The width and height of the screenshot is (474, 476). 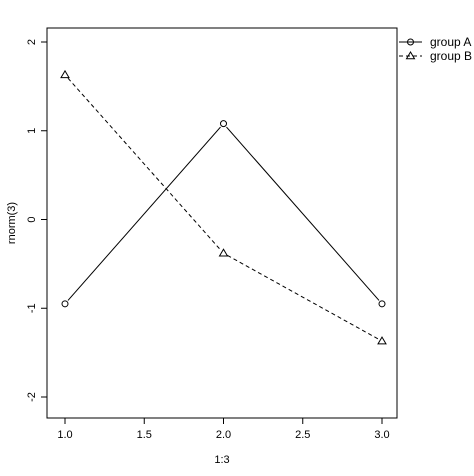 I want to click on x-axis: 1.0 1.5 2.0 2.5 3.0, so click(x=223, y=429).